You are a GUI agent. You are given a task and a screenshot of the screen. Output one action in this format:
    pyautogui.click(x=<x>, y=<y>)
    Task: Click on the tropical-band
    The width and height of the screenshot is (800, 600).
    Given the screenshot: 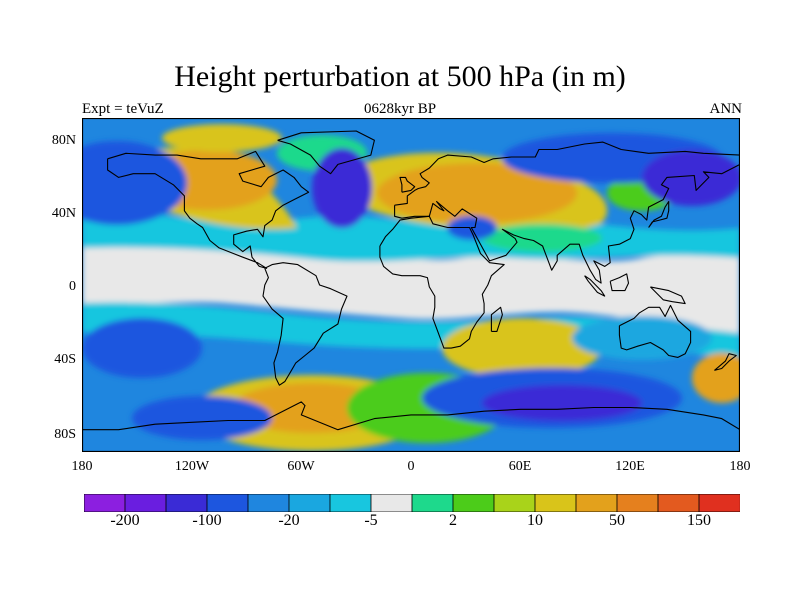 What is the action you would take?
    pyautogui.click(x=411, y=288)
    